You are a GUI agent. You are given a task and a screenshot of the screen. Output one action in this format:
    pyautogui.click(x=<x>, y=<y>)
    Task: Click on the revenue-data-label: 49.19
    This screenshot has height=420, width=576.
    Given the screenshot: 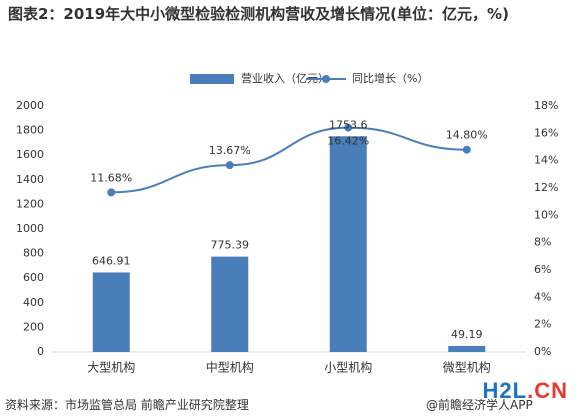 What is the action you would take?
    pyautogui.click(x=467, y=334)
    